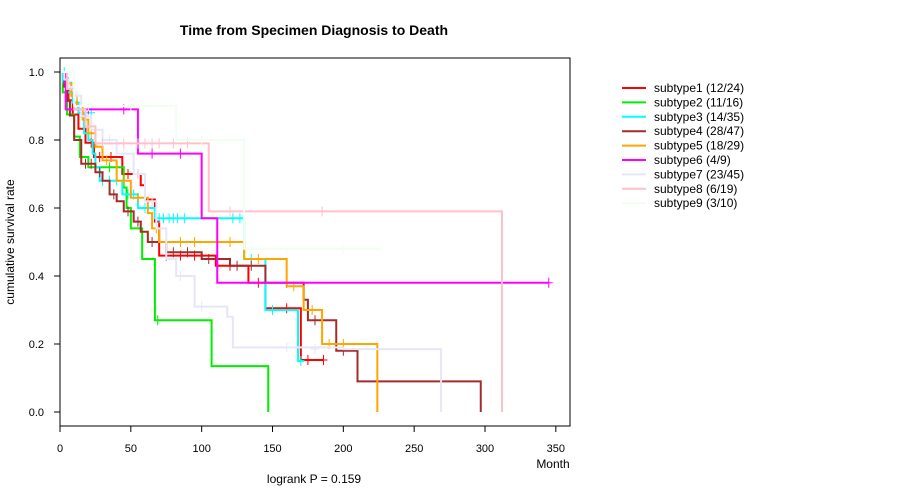 Image resolution: width=900 pixels, height=500 pixels. Describe the element at coordinates (314, 30) in the screenshot. I see `chart-title: Time from Specimen Diagnosis to Death` at that location.